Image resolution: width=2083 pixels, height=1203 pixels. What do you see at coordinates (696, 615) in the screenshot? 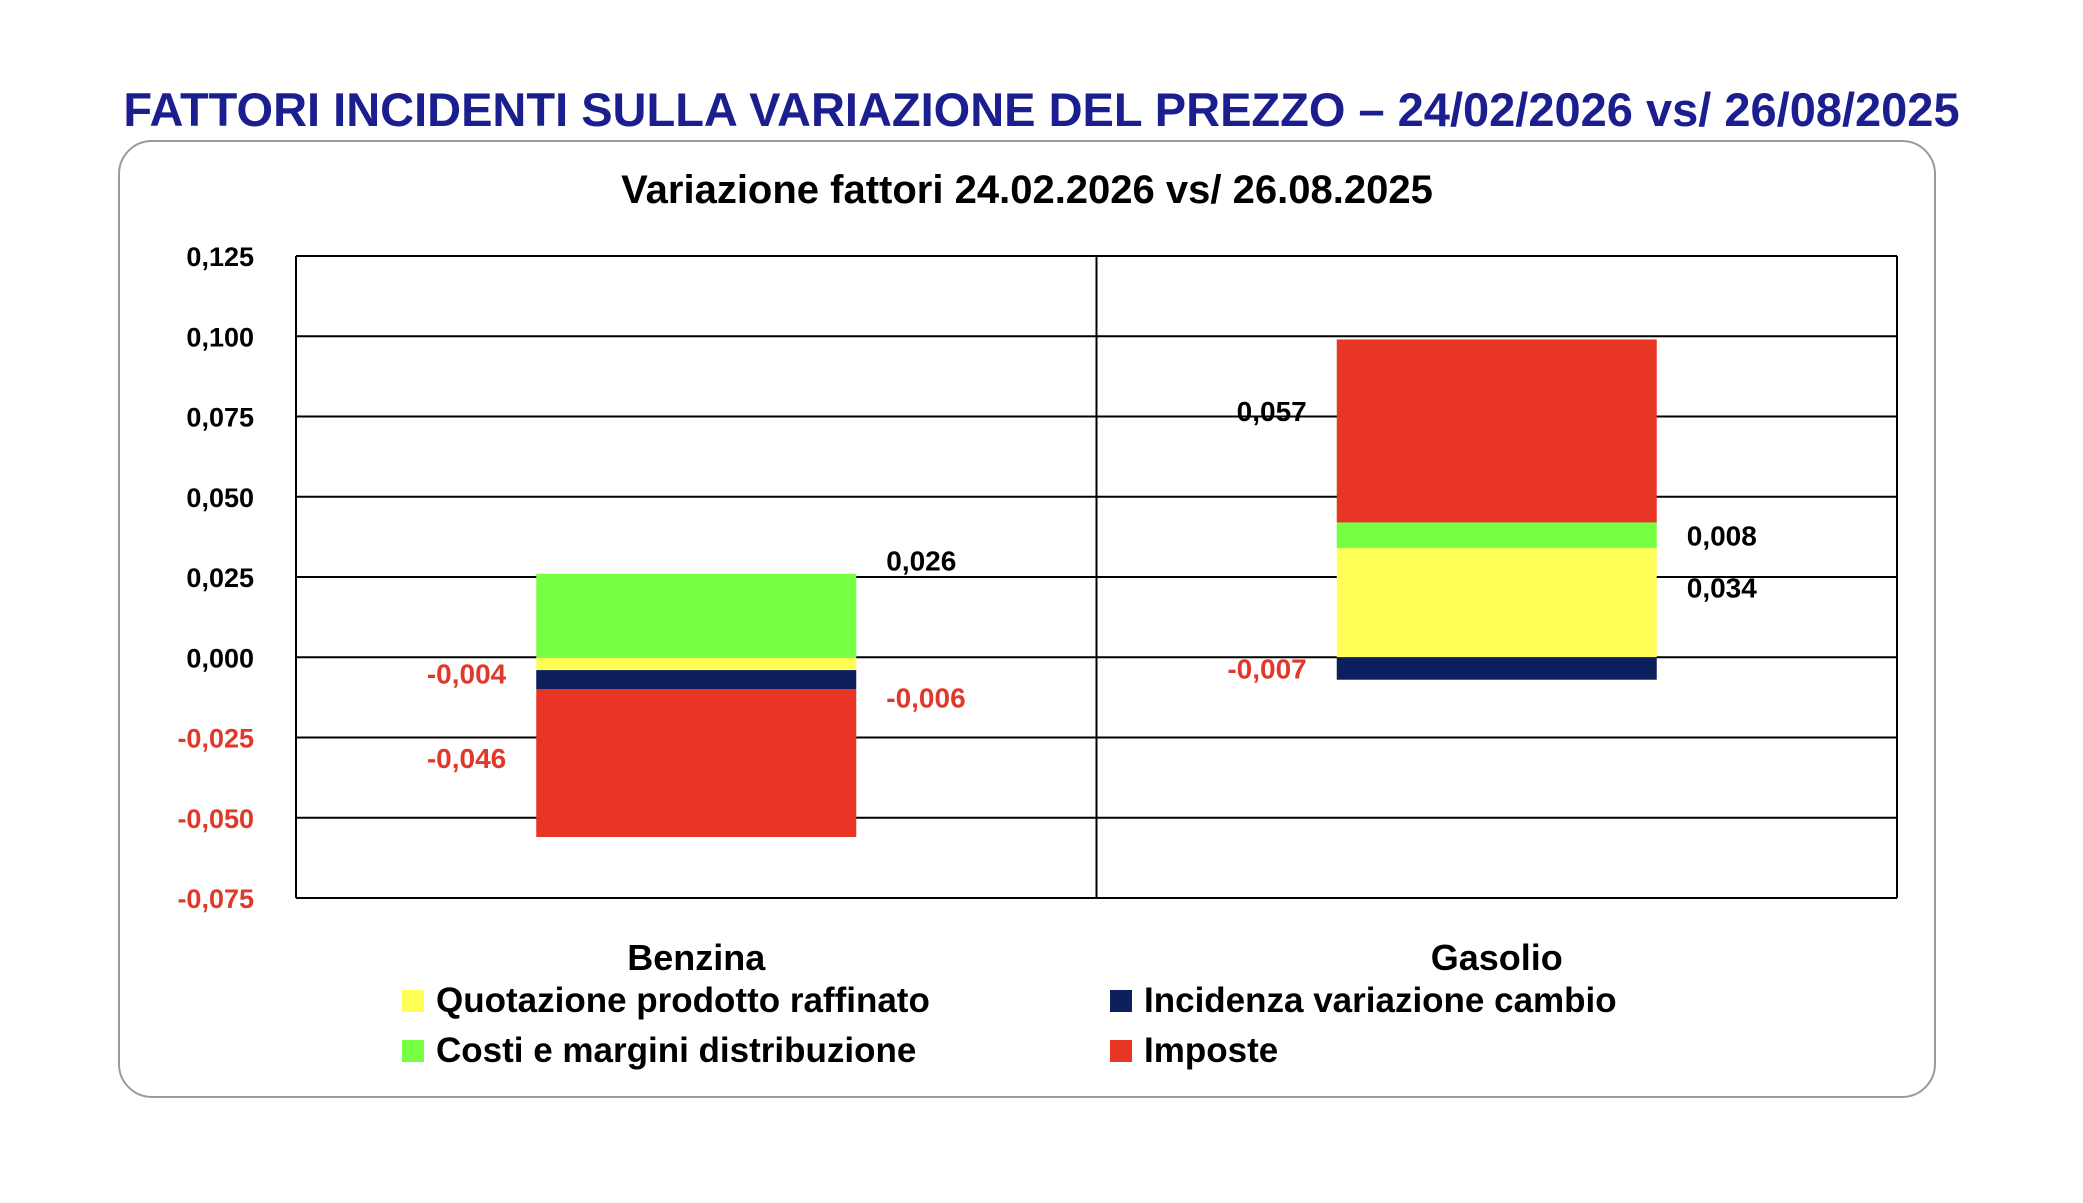
I see `bar-segment-benzina-costi-e-margini-distribuzione` at bounding box center [696, 615].